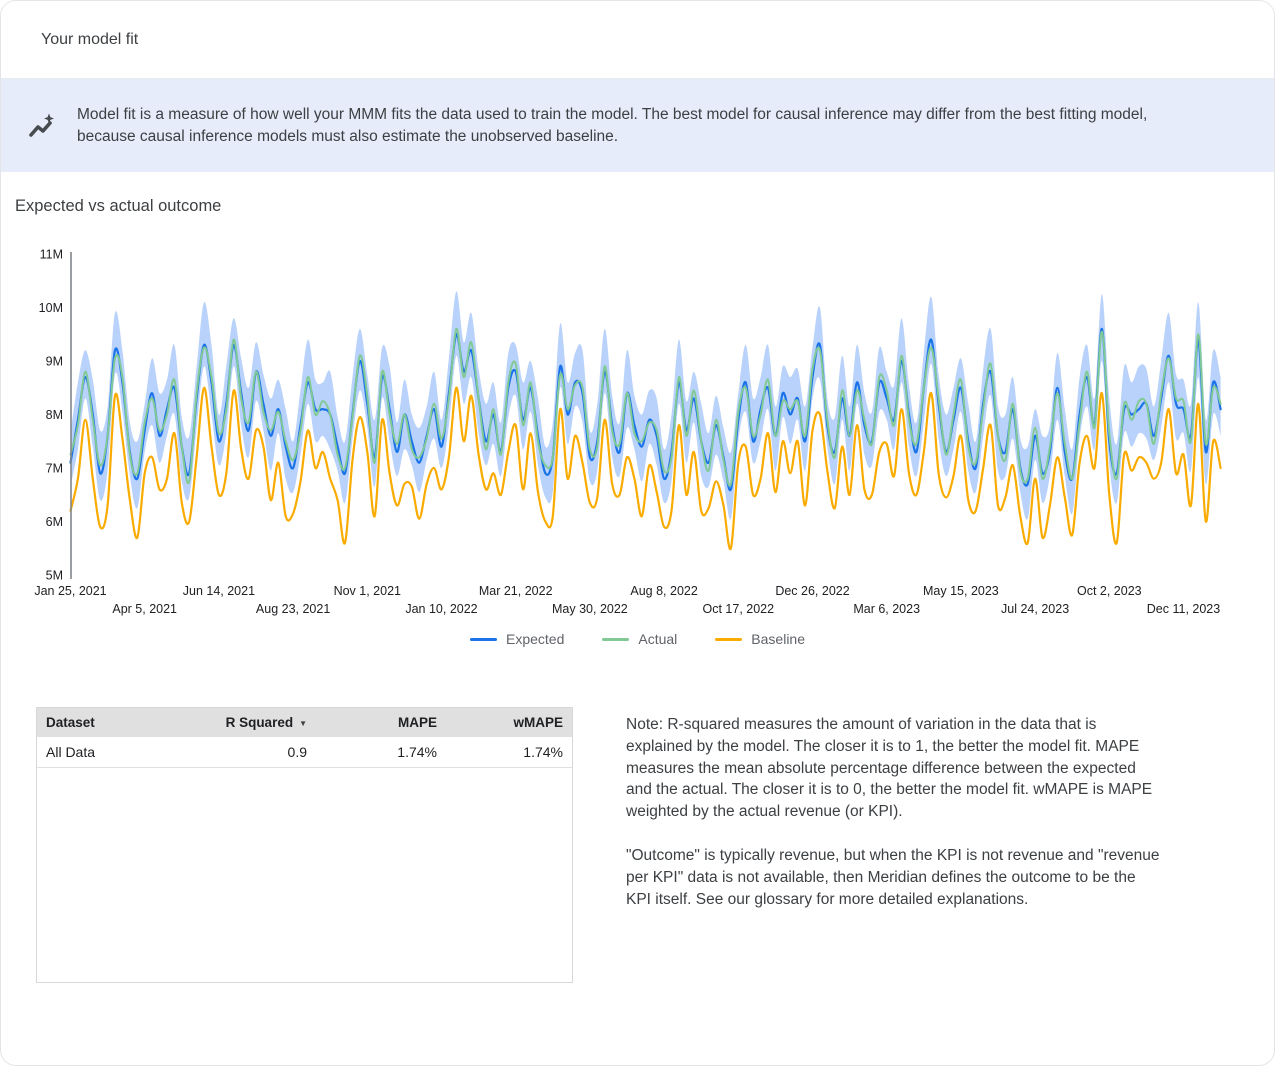 This screenshot has height=1066, width=1275. Describe the element at coordinates (71, 752) in the screenshot. I see `cell-dataset: All Data` at that location.